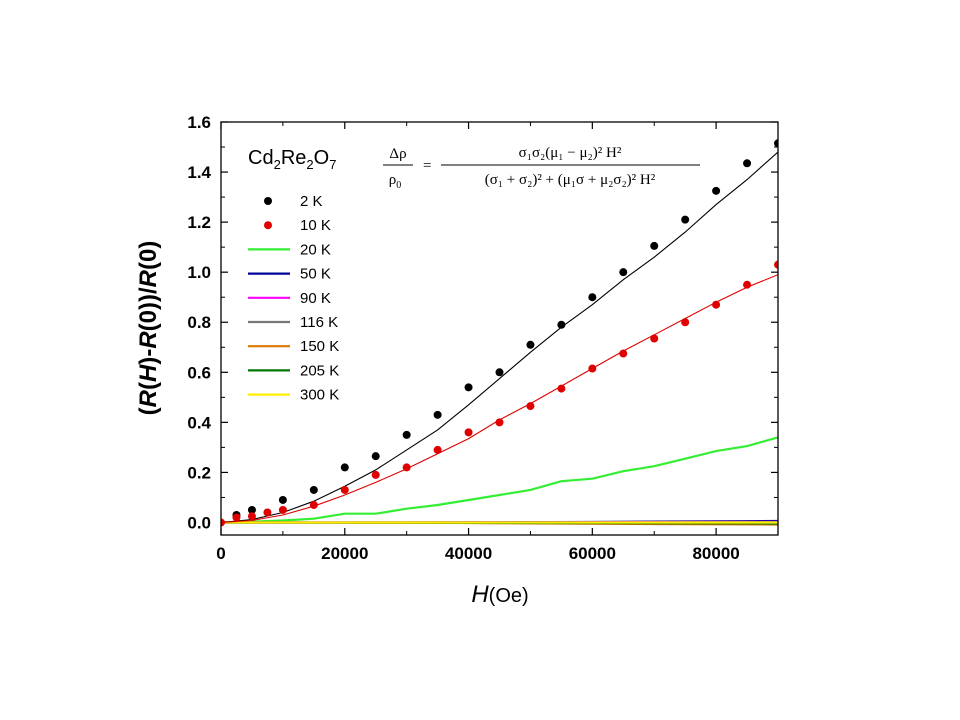 The height and width of the screenshot is (720, 960). Describe the element at coordinates (199, 222) in the screenshot. I see `y-tick-label: 1.2` at that location.